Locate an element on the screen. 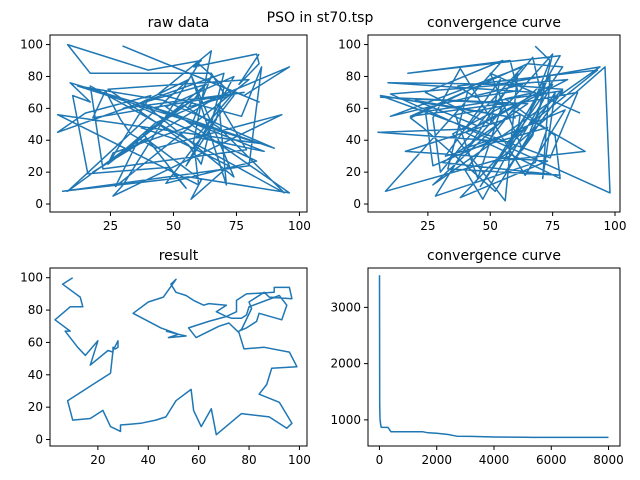  y-tick-label: 2000 is located at coordinates (345, 364).